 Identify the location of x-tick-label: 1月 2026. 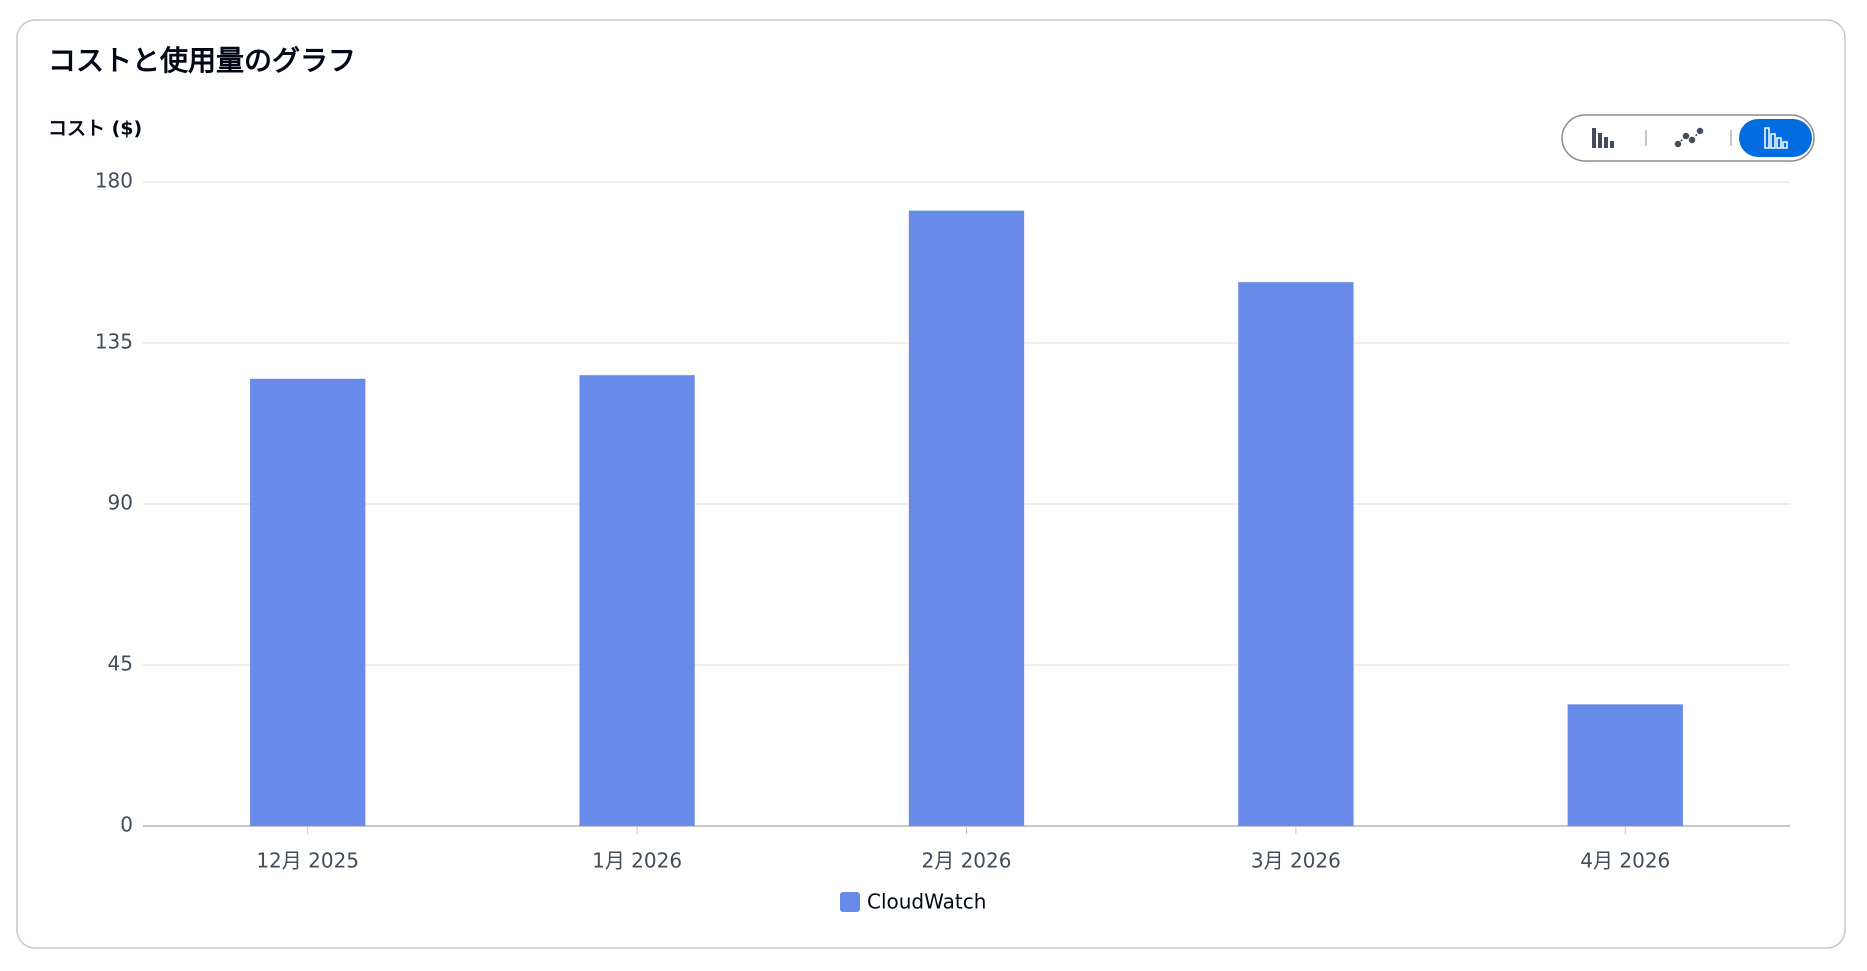
(637, 861).